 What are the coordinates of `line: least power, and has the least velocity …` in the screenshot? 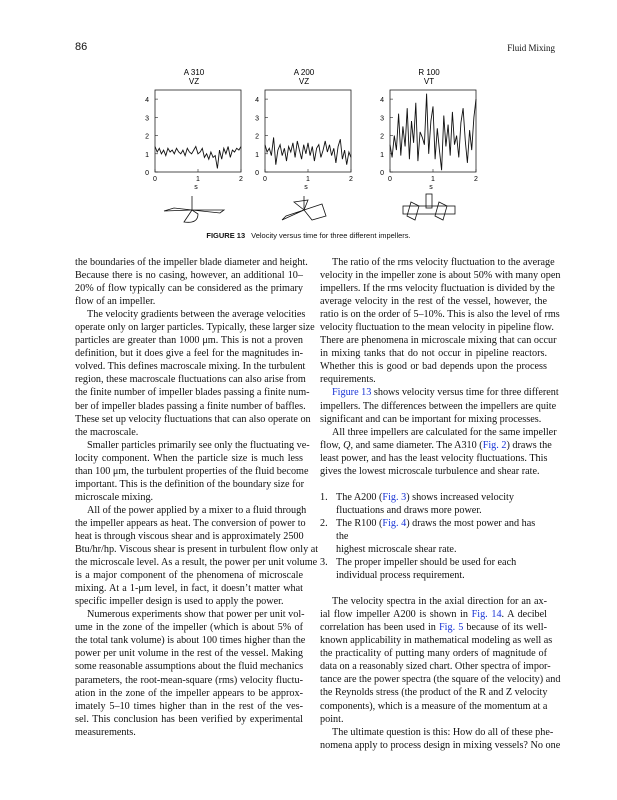 It's located at (434, 458).